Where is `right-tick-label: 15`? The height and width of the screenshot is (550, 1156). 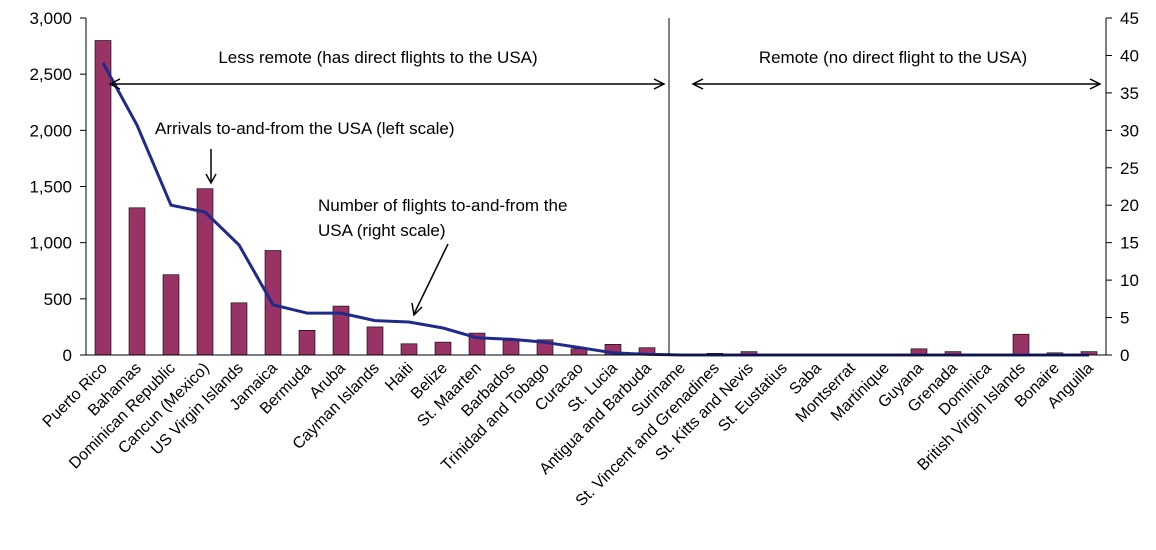
right-tick-label: 15 is located at coordinates (1129, 243).